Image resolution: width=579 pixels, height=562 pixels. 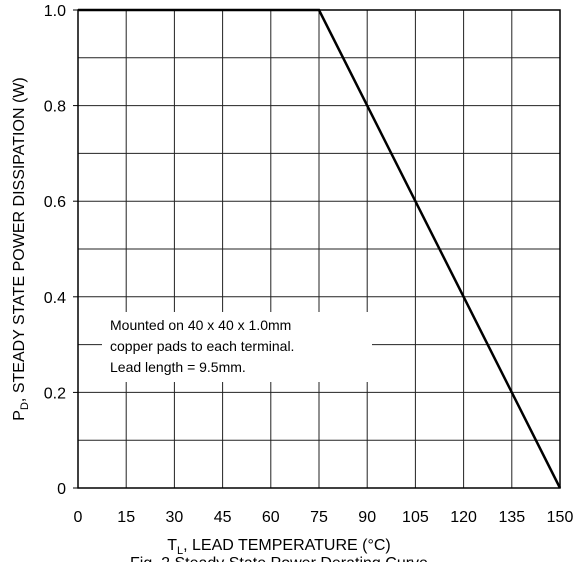 I want to click on x-axis-label-rest: , LEAD TEMPERATURE (°C), so click(x=287, y=545).